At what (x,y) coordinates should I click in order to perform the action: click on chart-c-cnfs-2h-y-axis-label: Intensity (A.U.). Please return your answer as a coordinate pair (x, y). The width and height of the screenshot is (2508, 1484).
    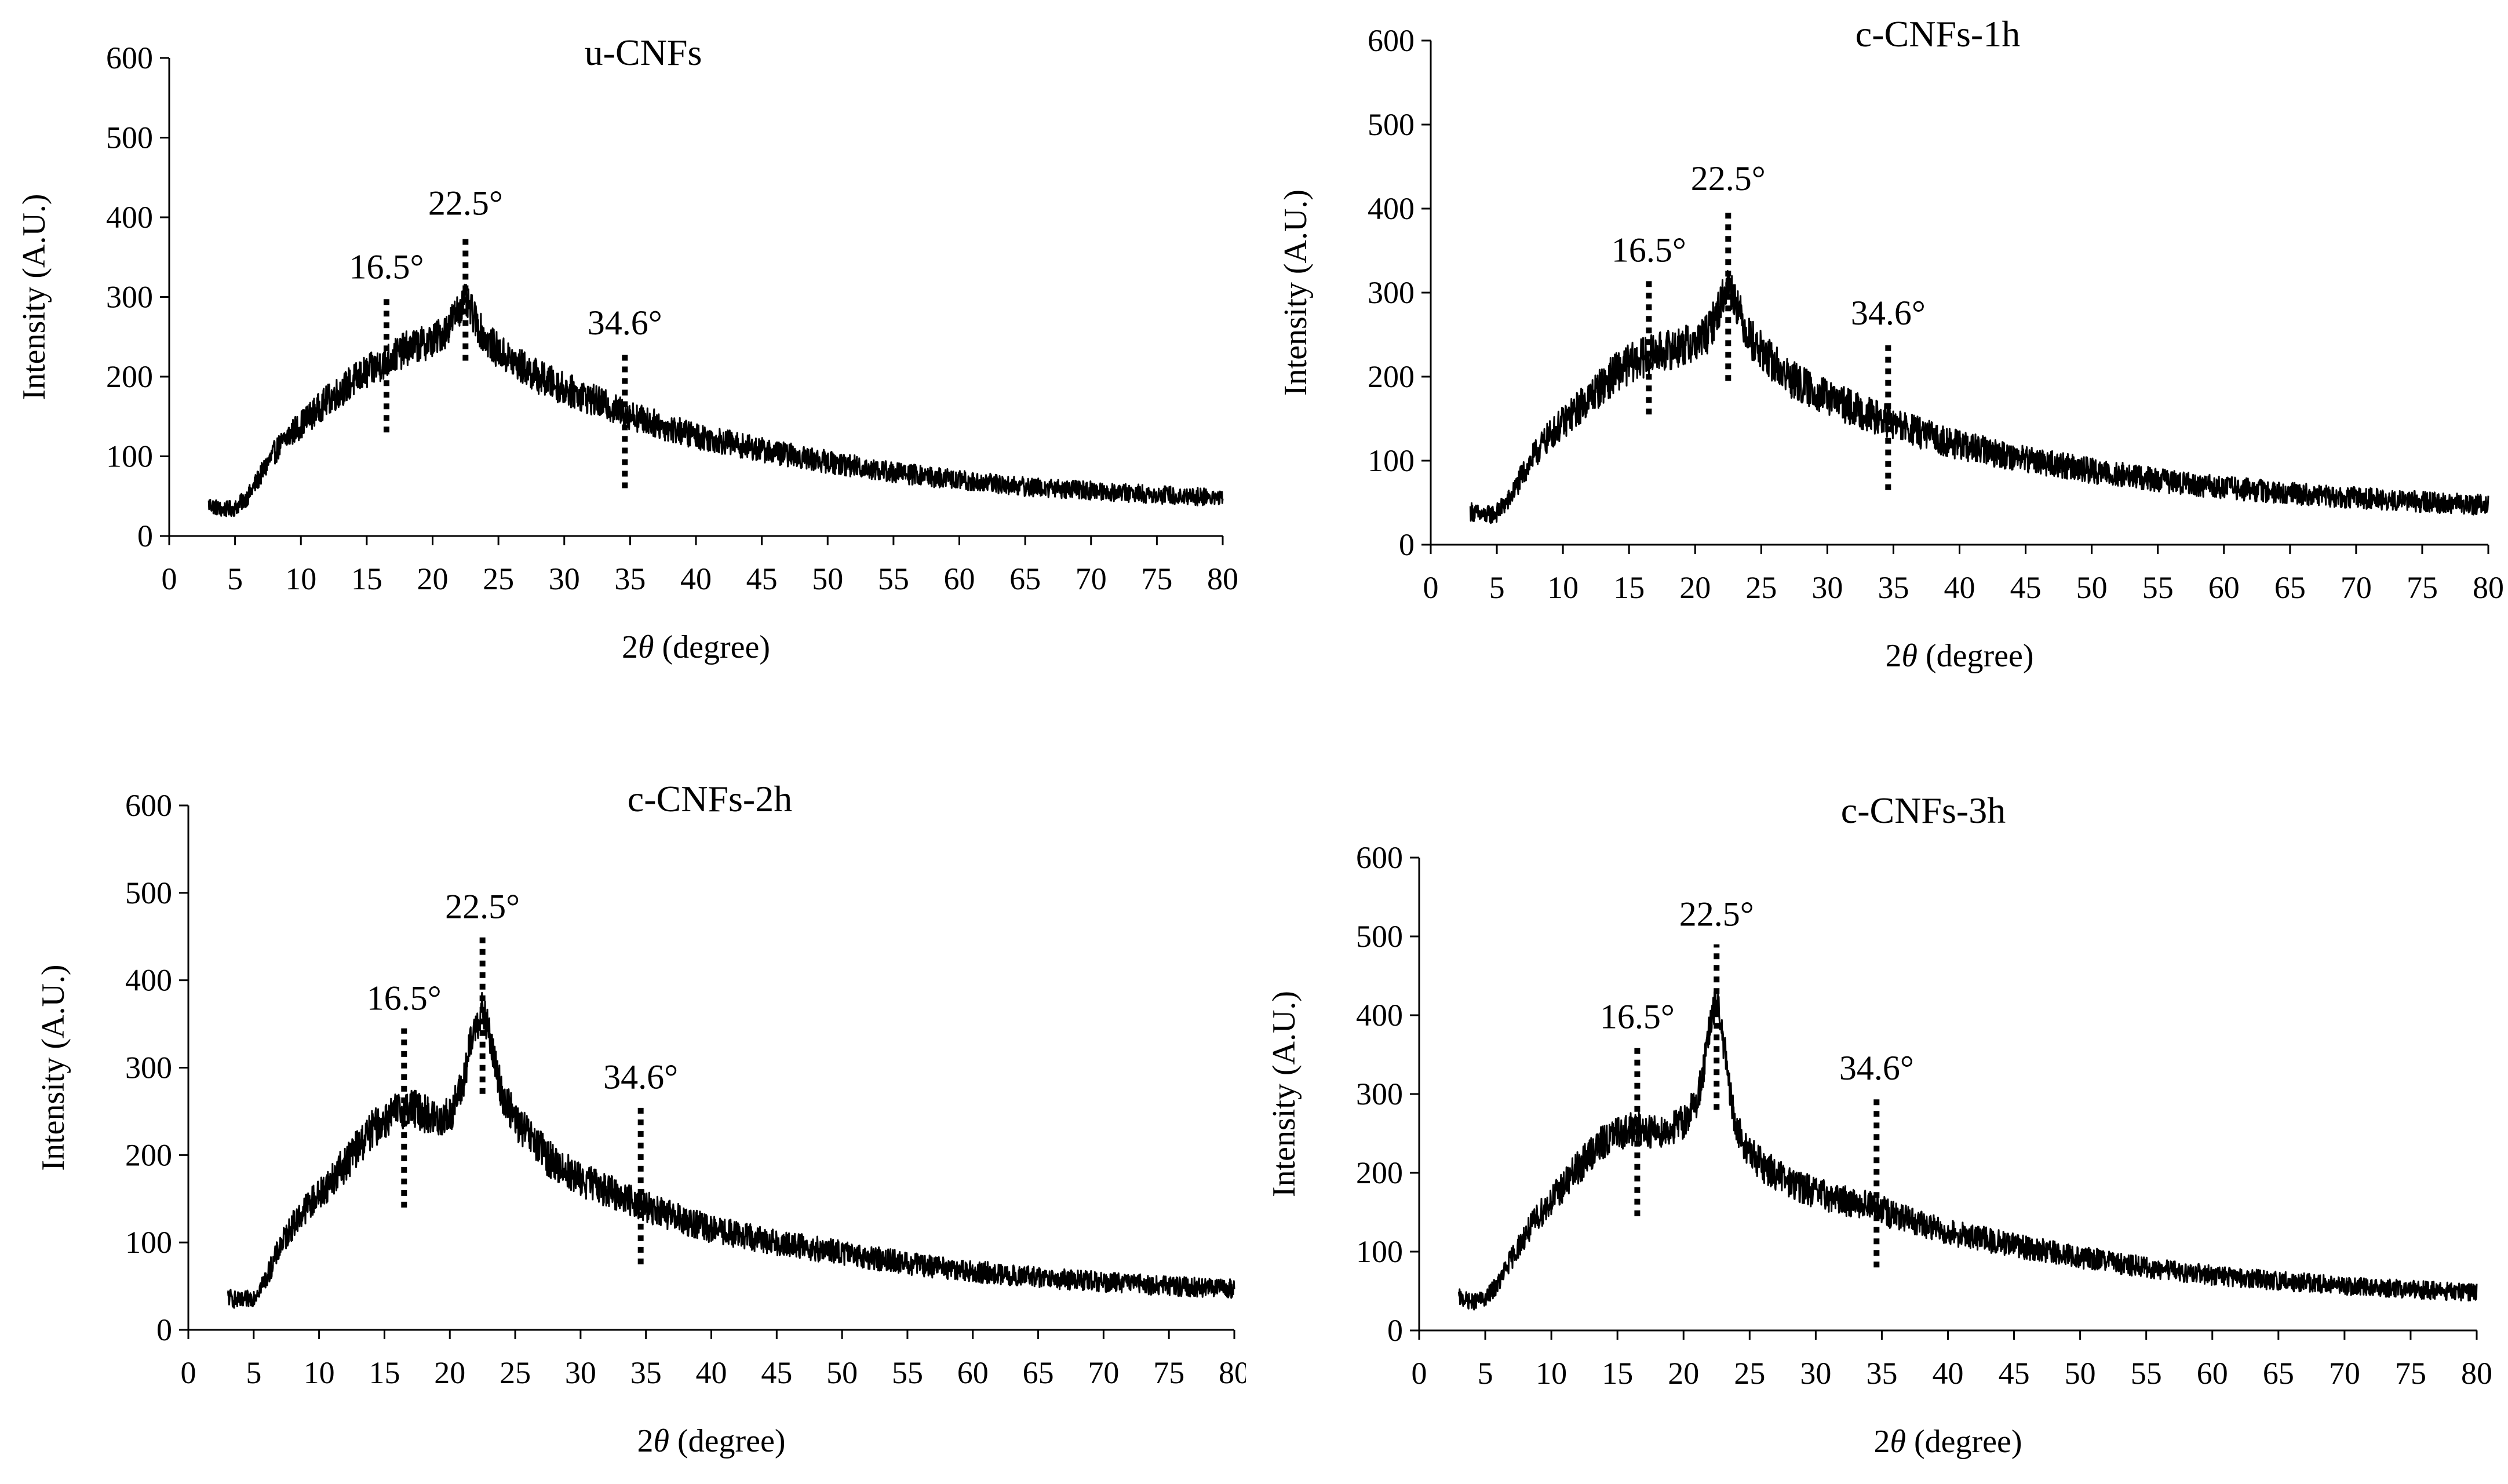
    Looking at the image, I should click on (53, 1067).